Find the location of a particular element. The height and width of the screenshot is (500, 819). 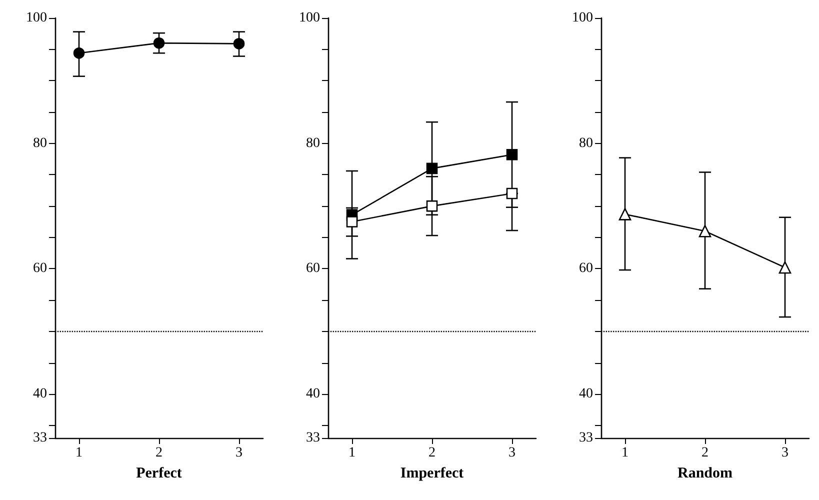

x-axis-title: Random is located at coordinates (705, 474).